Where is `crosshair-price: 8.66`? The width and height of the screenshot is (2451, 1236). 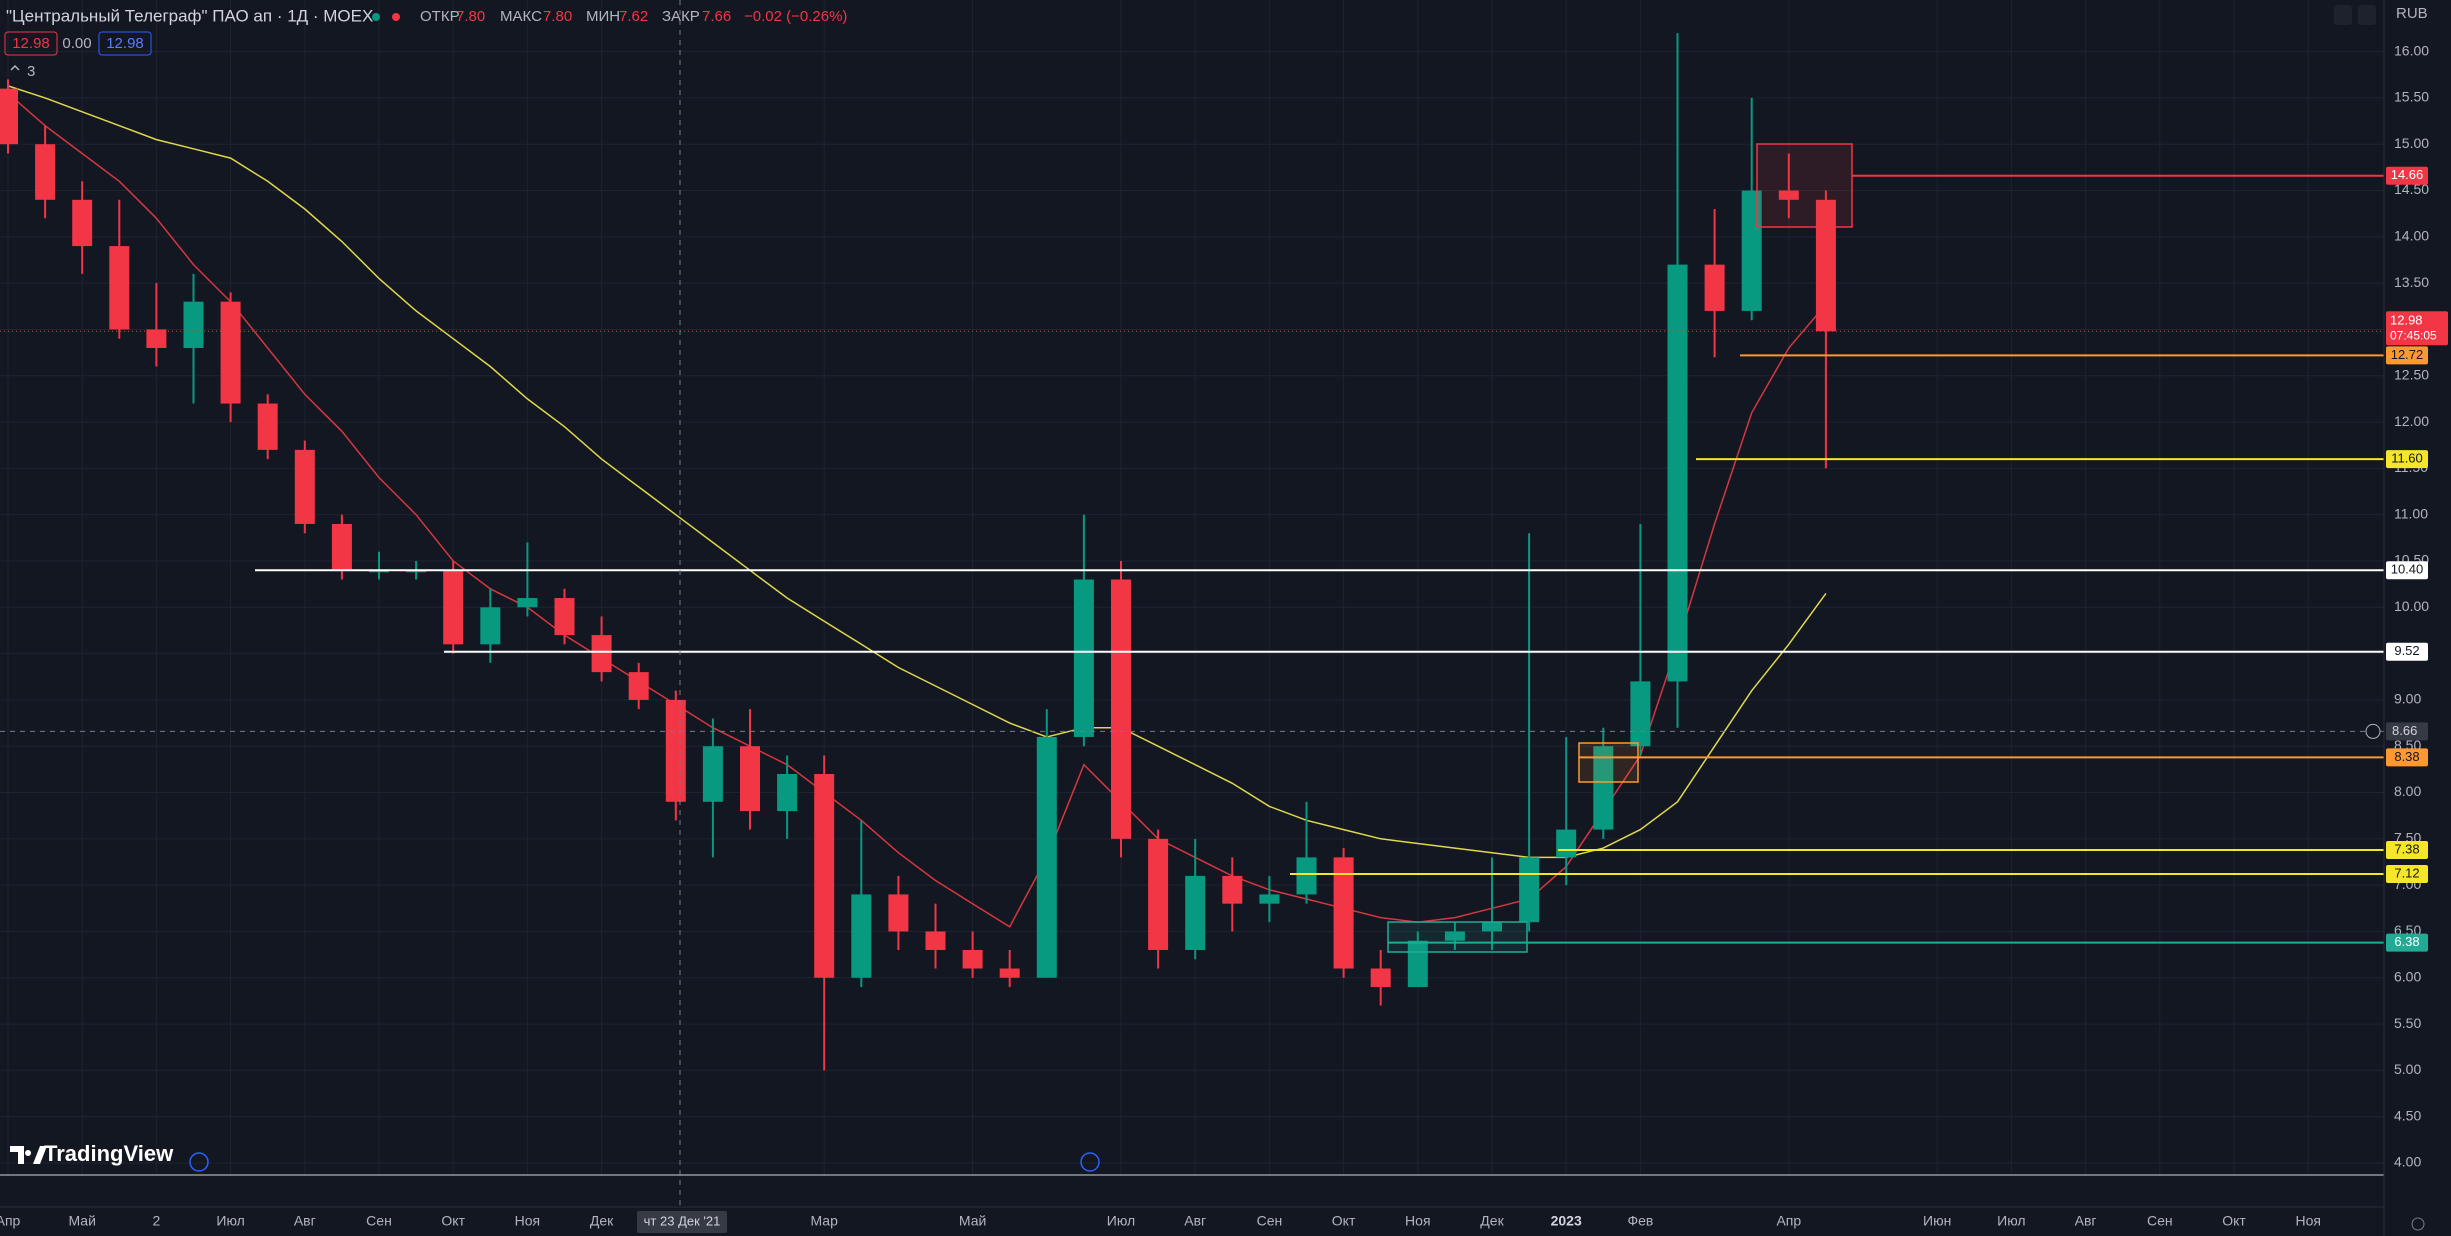 crosshair-price: 8.66 is located at coordinates (2404, 730).